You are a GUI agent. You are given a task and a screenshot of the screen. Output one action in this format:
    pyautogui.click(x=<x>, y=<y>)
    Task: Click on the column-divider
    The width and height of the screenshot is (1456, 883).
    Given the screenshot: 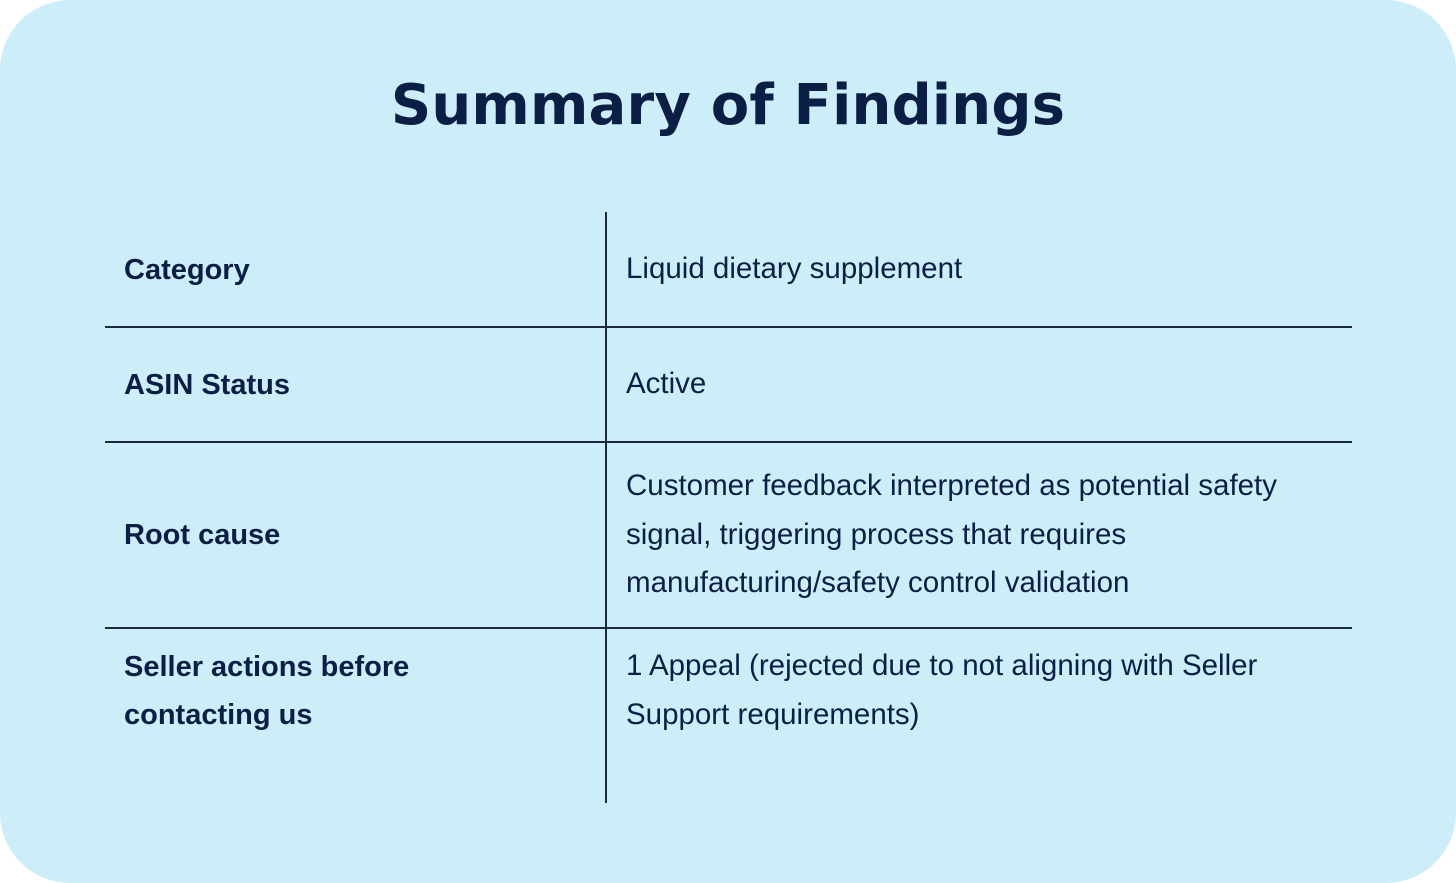 What is the action you would take?
    pyautogui.click(x=606, y=507)
    